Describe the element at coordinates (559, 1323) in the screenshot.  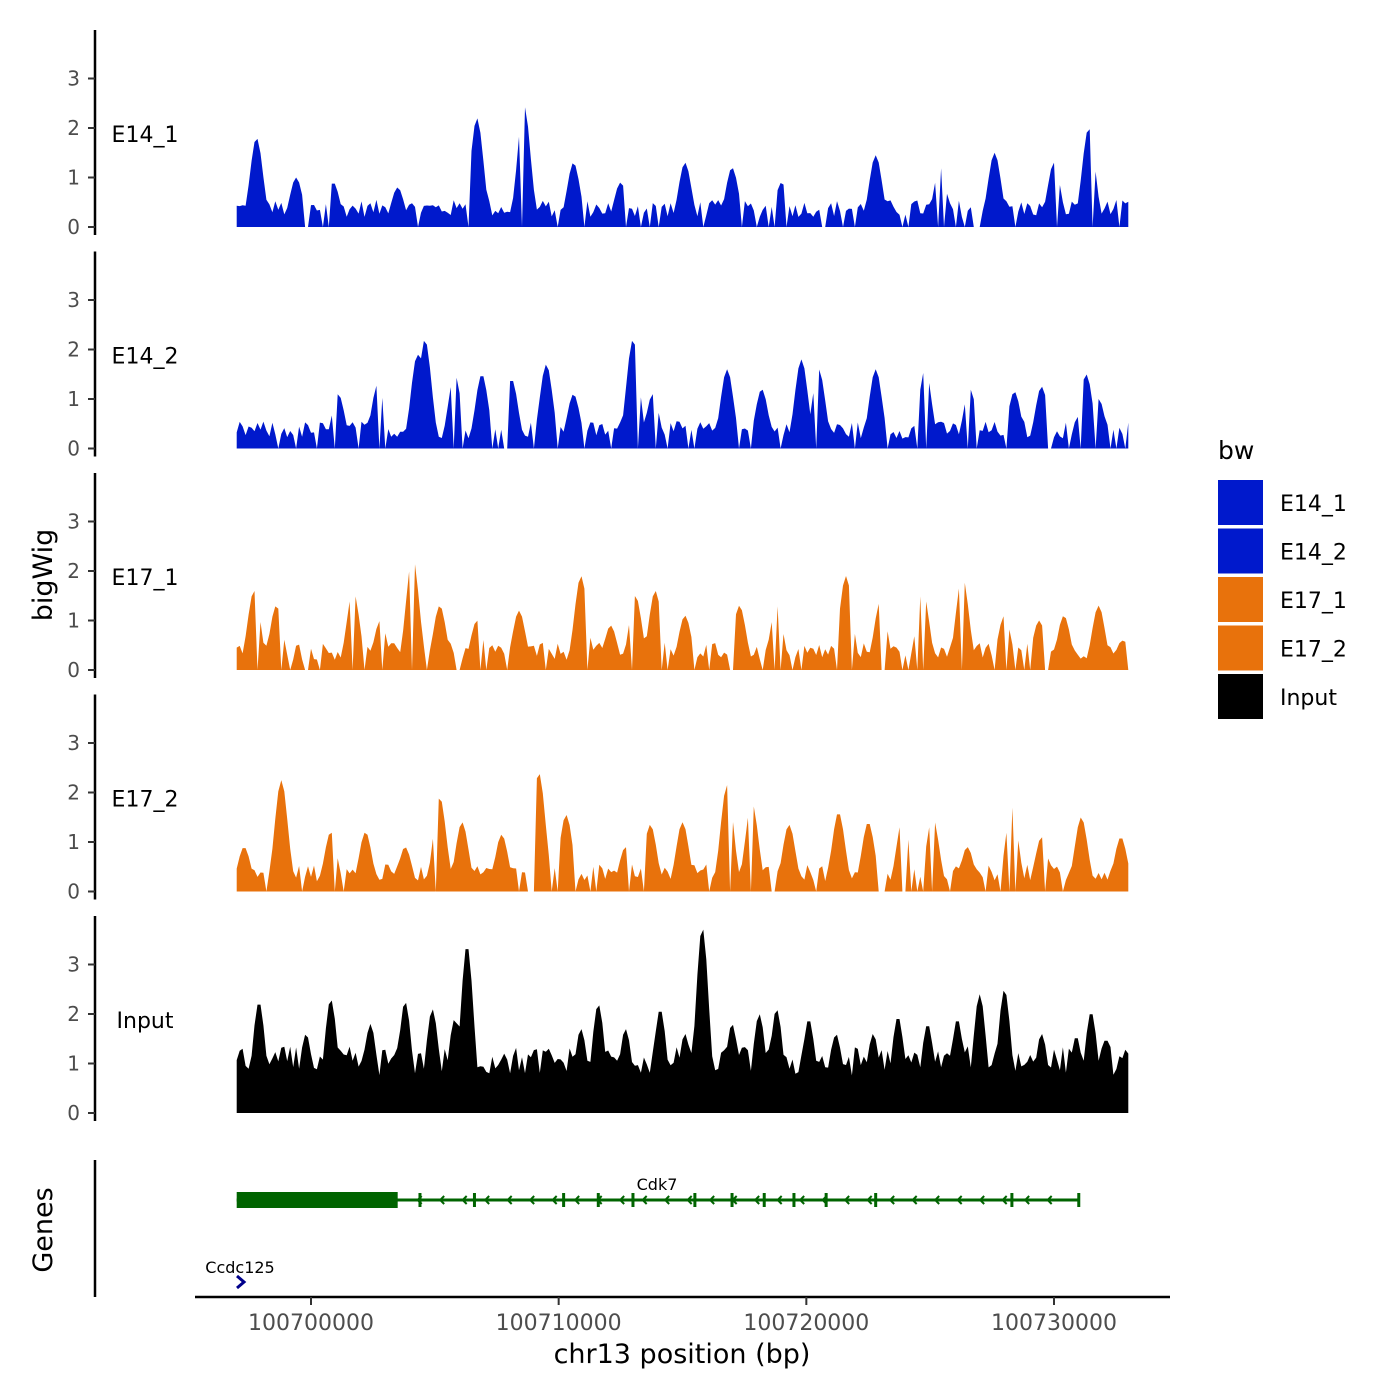
I see `x-tick-label: 100710000` at that location.